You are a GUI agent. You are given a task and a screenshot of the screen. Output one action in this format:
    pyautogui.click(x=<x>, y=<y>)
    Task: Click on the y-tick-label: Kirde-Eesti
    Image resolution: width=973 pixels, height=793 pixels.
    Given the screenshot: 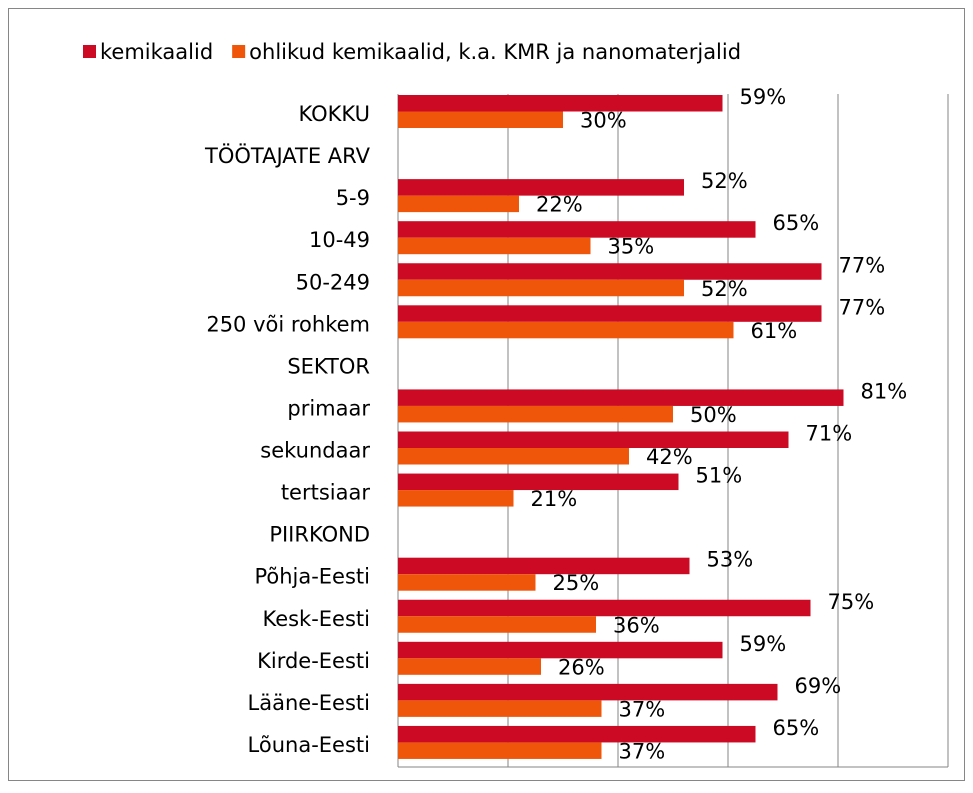 What is the action you would take?
    pyautogui.click(x=313, y=661)
    